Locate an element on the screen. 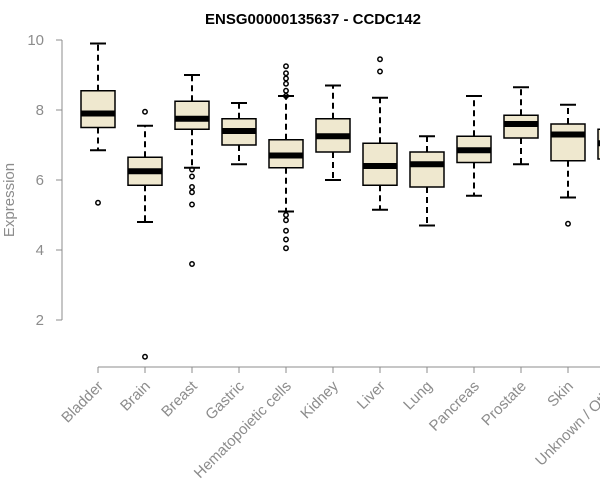  box-bladder is located at coordinates (98, 124).